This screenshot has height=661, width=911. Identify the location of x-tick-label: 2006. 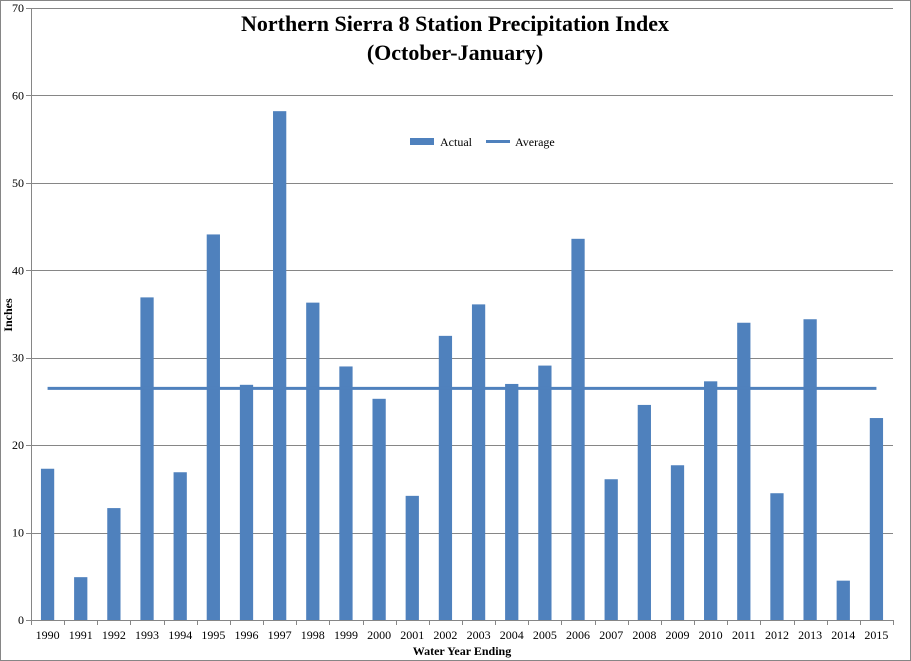
(578, 635).